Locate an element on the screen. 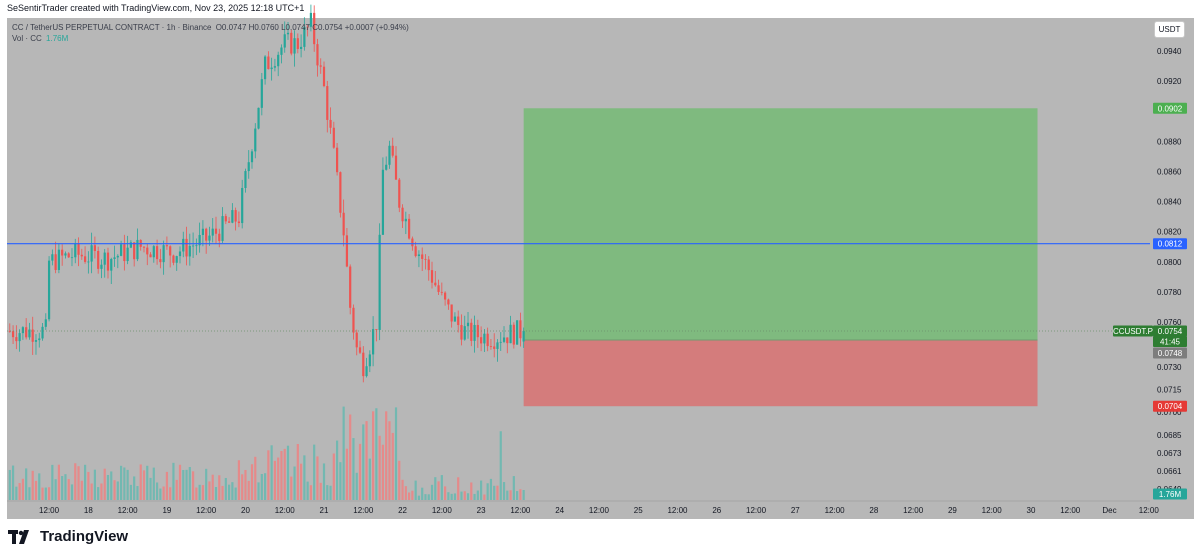 This screenshot has height=558, width=1200. volume-legend: Vol · CC 1.76M is located at coordinates (40, 38).